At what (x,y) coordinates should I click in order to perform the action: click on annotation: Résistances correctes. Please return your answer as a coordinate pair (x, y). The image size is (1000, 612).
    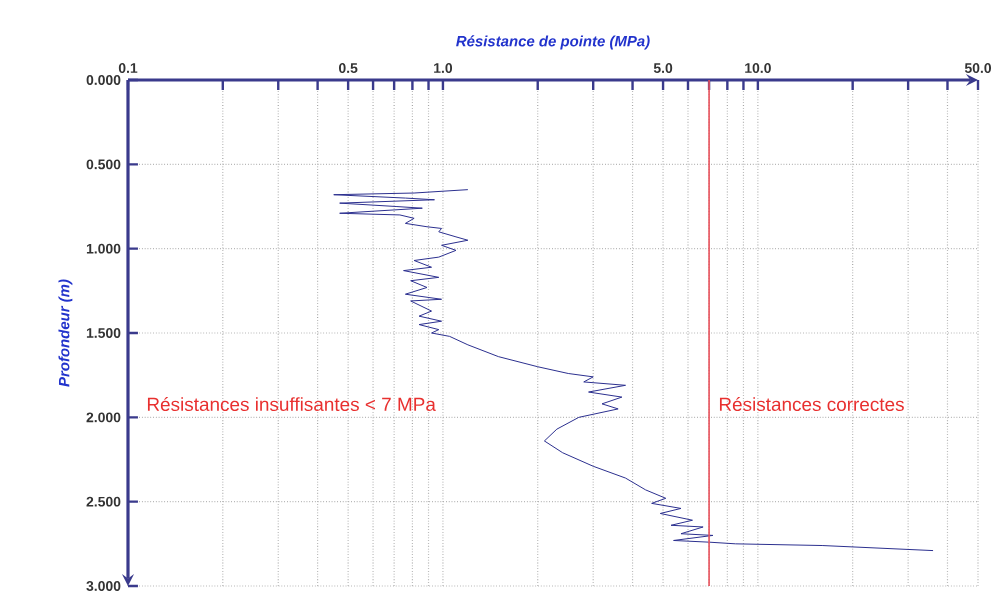
    Looking at the image, I should click on (811, 404).